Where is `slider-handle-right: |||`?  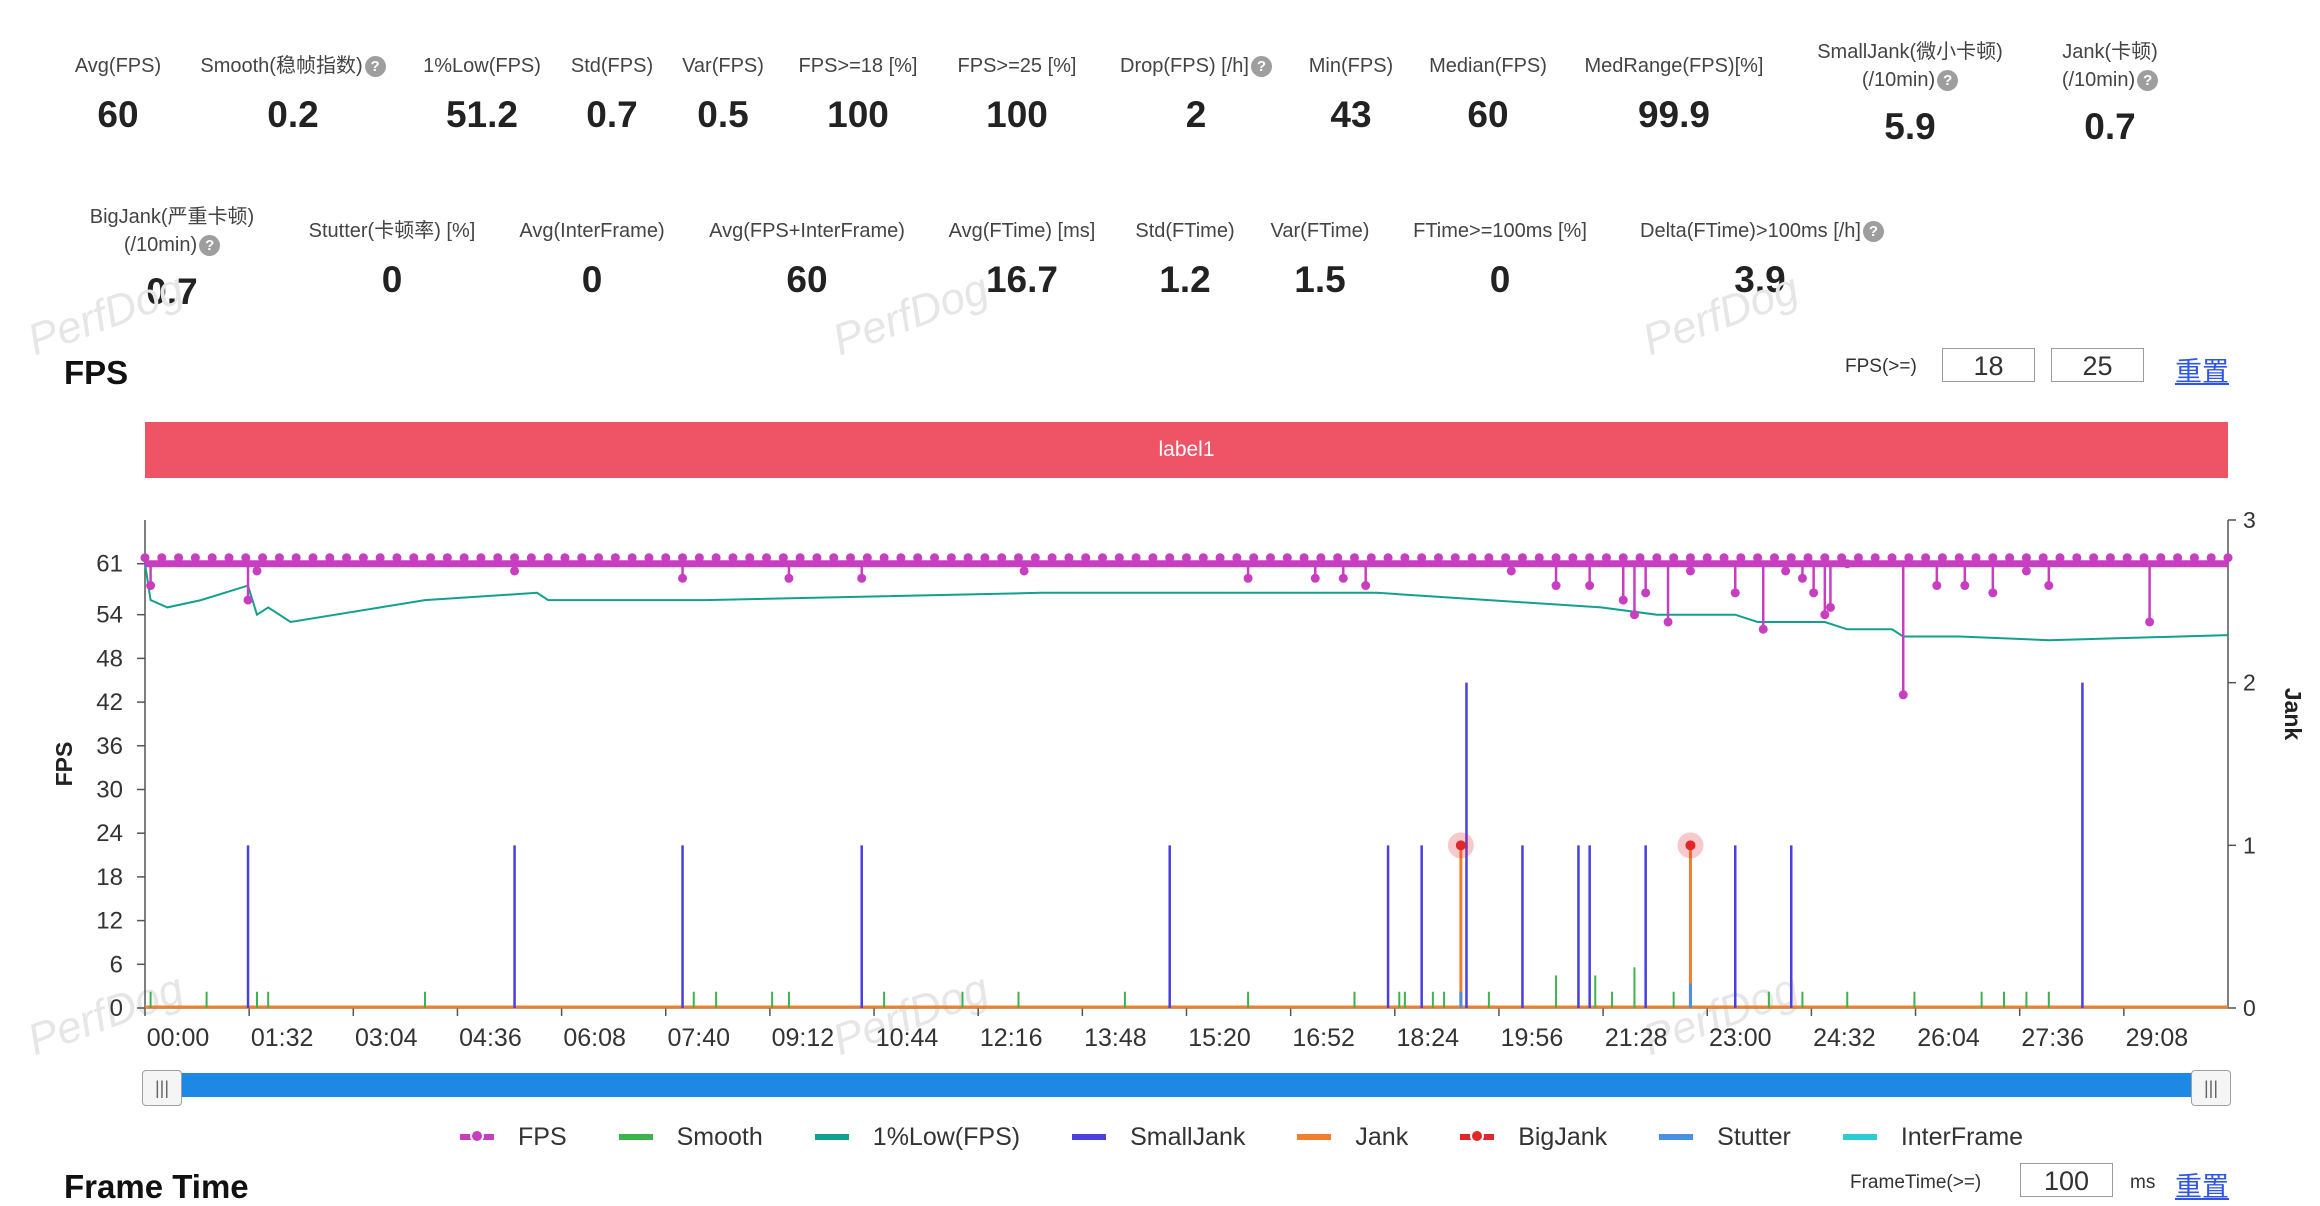 slider-handle-right: ||| is located at coordinates (2211, 1088).